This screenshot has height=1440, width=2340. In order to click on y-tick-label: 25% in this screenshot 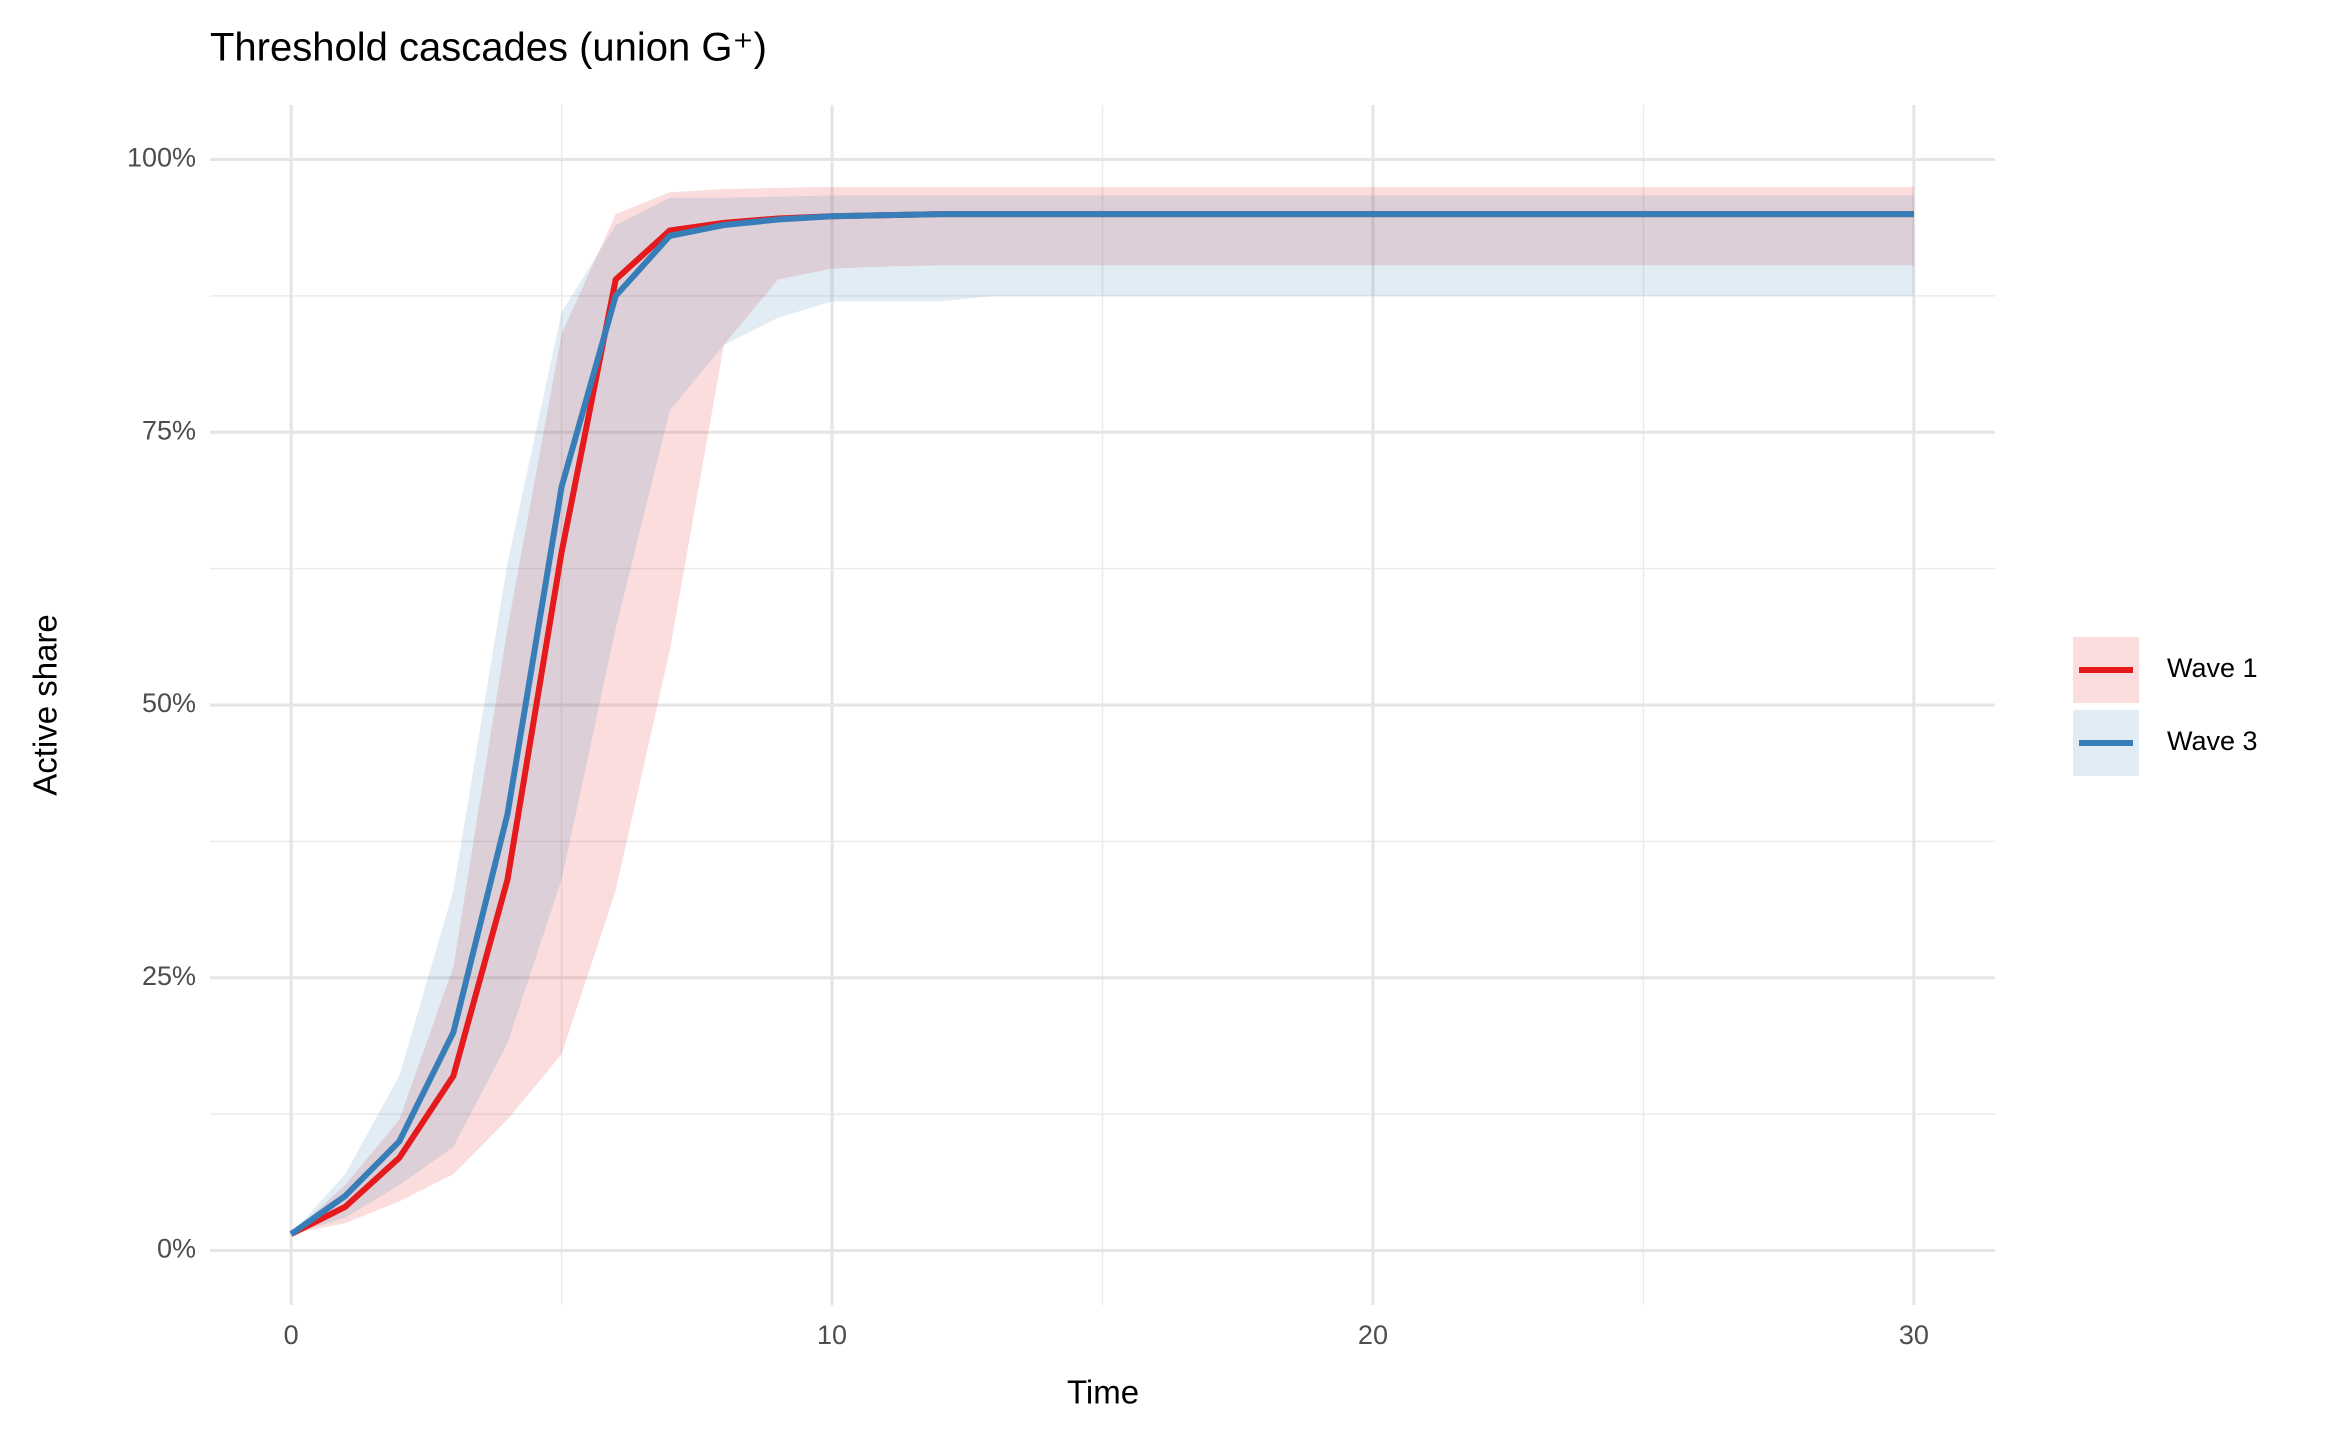, I will do `click(169, 976)`.